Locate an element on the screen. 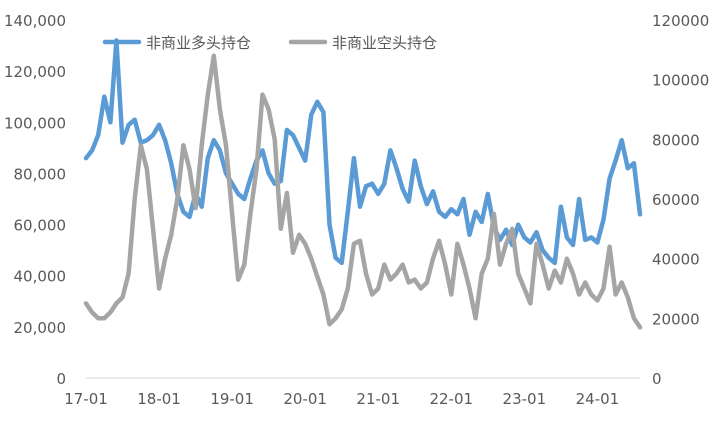  x-tick-label: 24-01 is located at coordinates (598, 399).